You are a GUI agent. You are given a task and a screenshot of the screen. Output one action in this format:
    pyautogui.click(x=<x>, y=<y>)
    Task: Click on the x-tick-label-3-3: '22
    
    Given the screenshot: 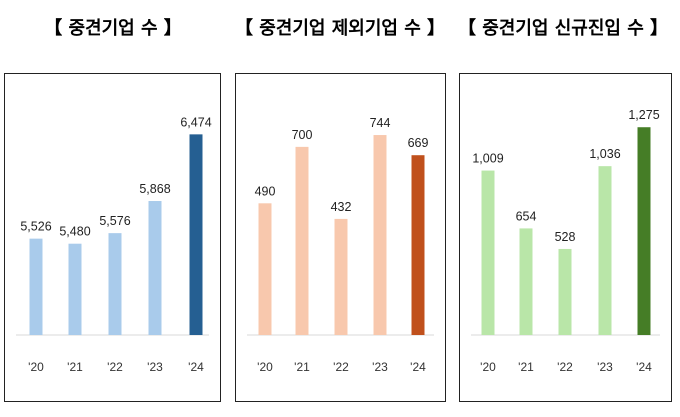 What is the action you would take?
    pyautogui.click(x=565, y=367)
    